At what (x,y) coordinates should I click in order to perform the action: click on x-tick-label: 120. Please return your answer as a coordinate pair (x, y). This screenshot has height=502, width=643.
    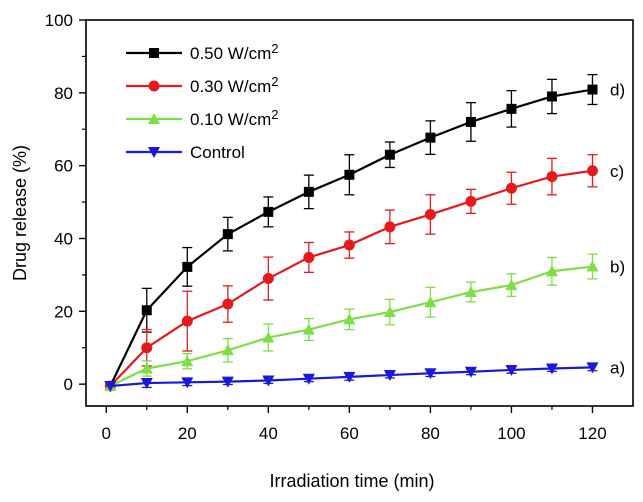
    Looking at the image, I should click on (592, 433).